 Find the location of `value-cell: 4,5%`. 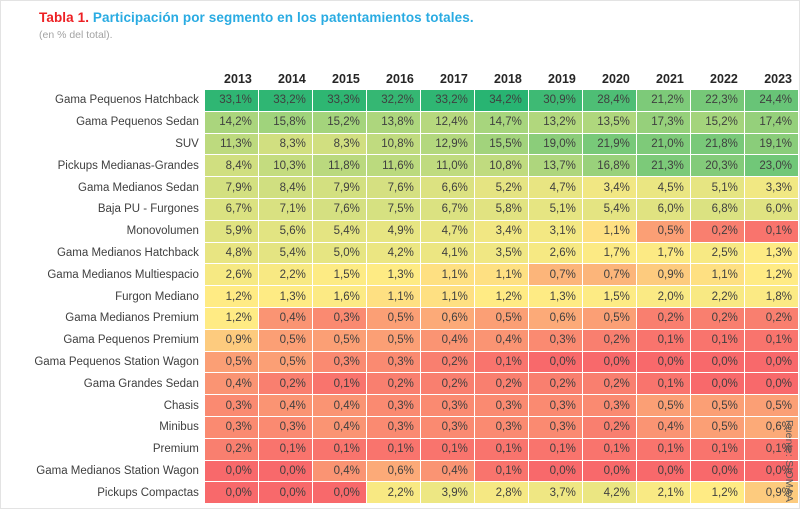

value-cell: 4,5% is located at coordinates (663, 187).